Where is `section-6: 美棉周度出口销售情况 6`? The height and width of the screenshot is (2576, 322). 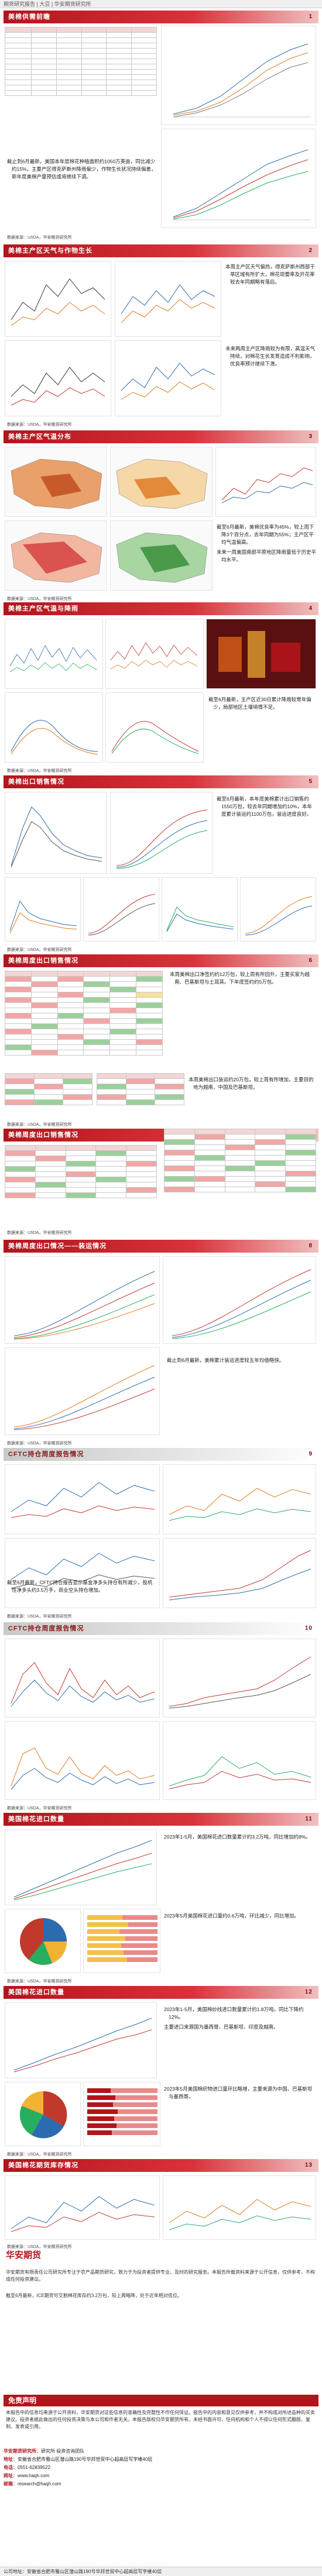
section-6: 美棉周度出口销售情况 6 is located at coordinates (161, 961).